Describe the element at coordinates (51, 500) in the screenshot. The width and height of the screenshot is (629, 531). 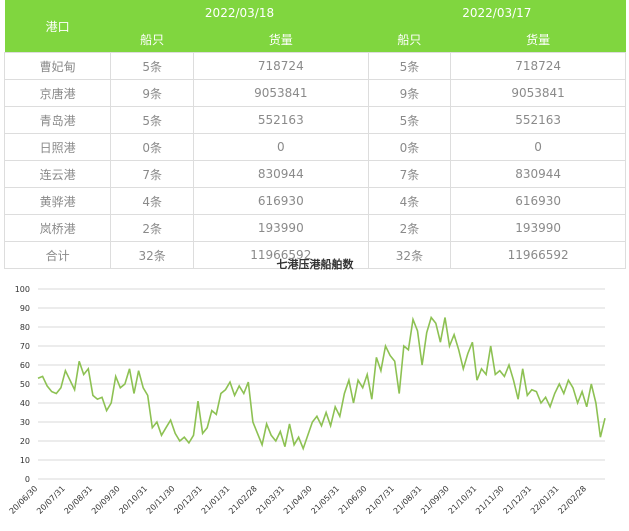
I see `x-tick-label: 20/07/31` at that location.